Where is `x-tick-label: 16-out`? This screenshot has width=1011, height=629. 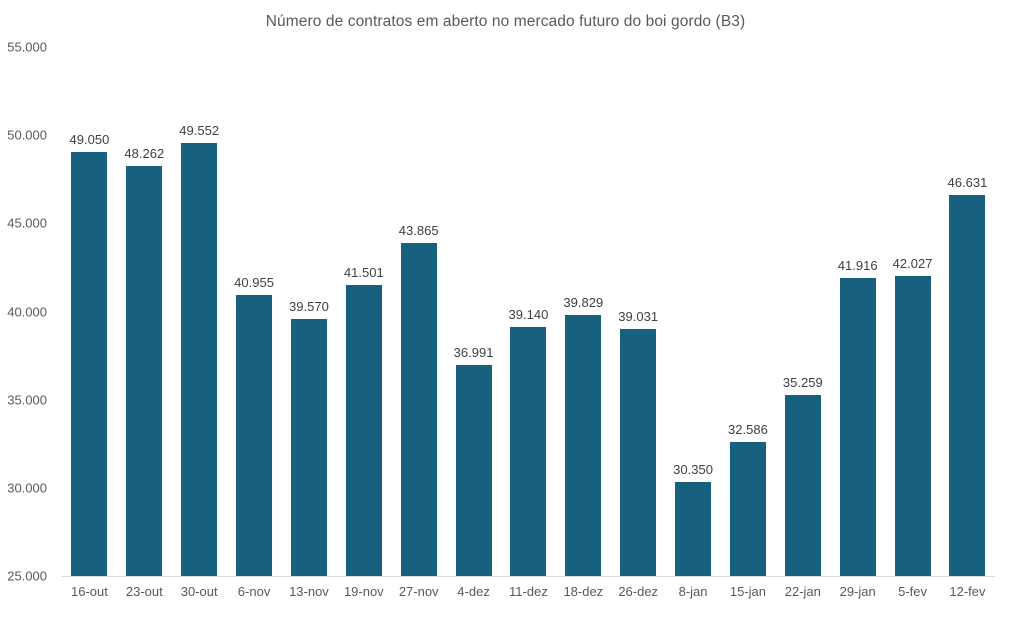
x-tick-label: 16-out is located at coordinates (89, 591).